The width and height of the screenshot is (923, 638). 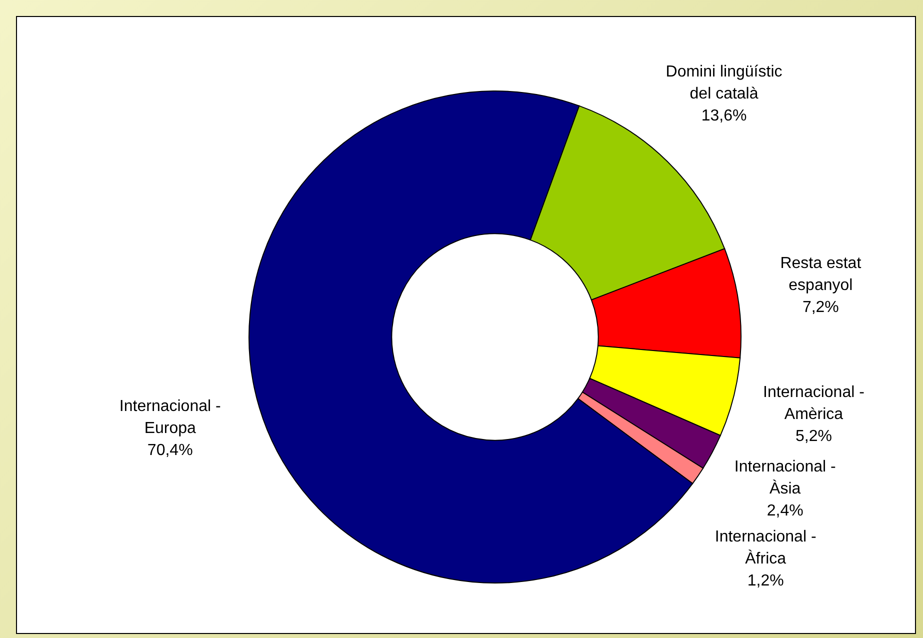 I want to click on slice-label: Internacional - Àfrica, so click(x=765, y=547).